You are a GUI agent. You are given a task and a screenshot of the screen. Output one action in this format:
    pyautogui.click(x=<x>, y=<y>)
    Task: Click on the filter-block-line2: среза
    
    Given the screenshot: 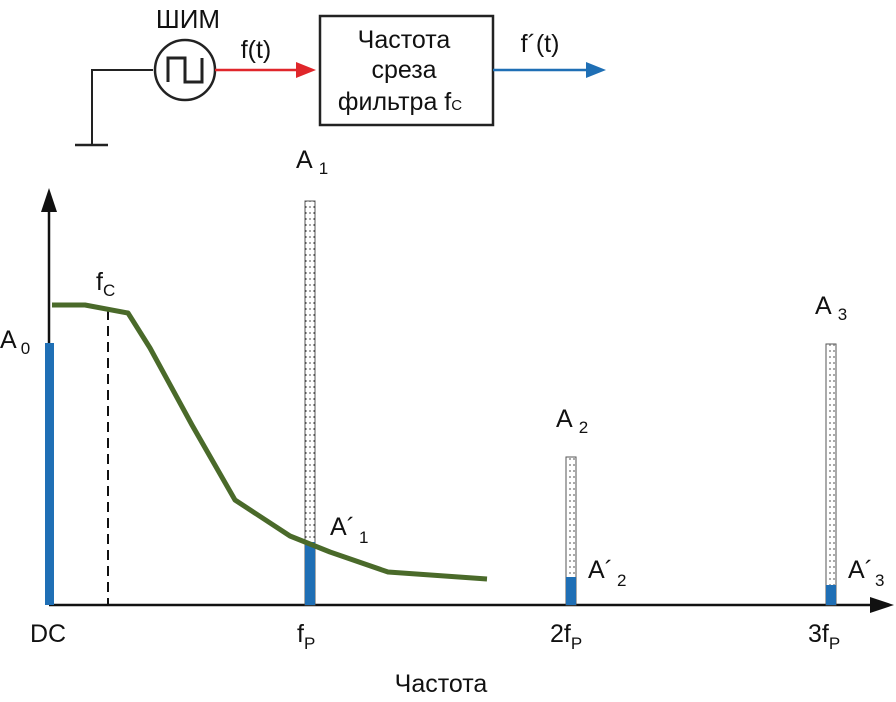 What is the action you would take?
    pyautogui.click(x=403, y=70)
    